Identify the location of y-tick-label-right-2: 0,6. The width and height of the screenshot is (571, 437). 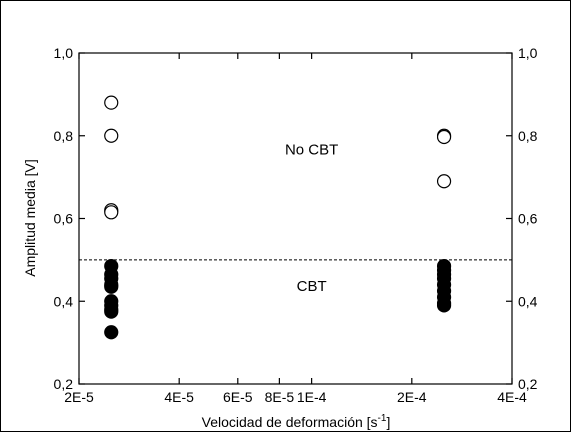
(528, 219).